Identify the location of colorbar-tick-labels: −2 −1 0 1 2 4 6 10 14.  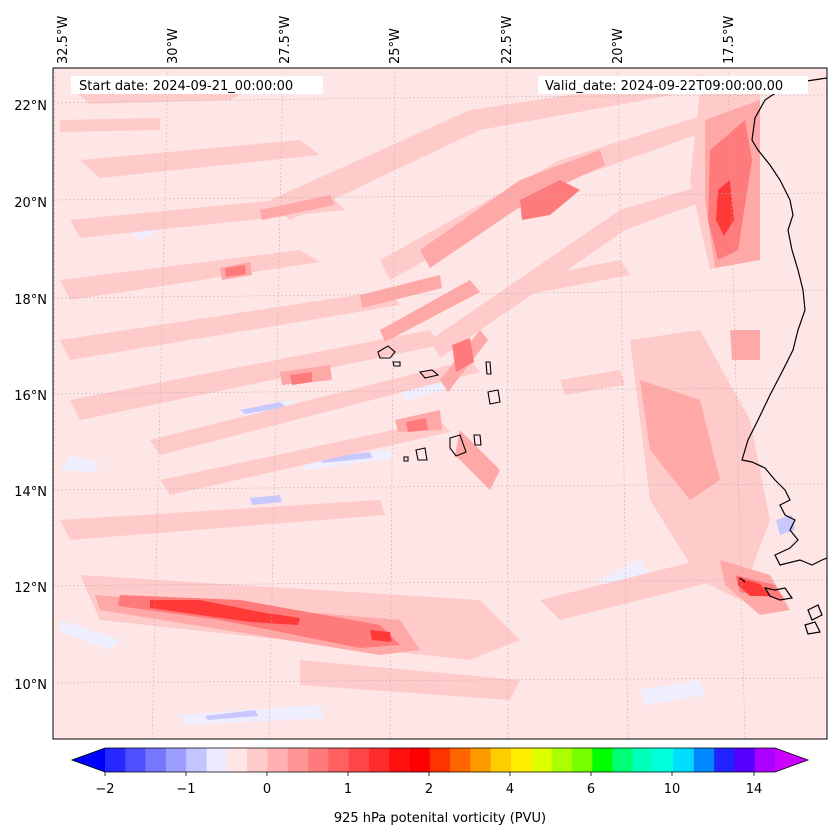
(428, 789).